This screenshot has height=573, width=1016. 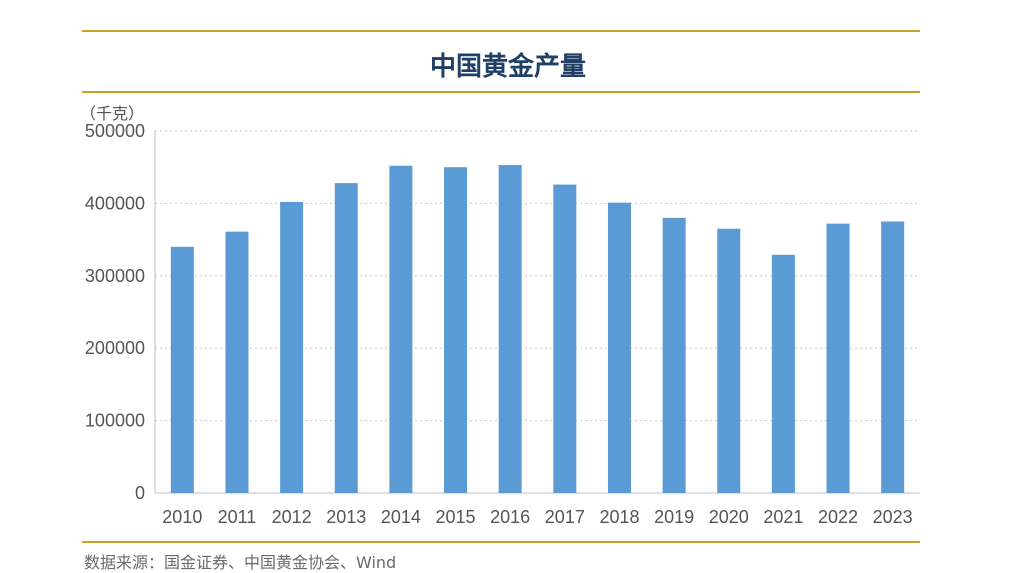 What do you see at coordinates (729, 361) in the screenshot?
I see `bar-2020` at bounding box center [729, 361].